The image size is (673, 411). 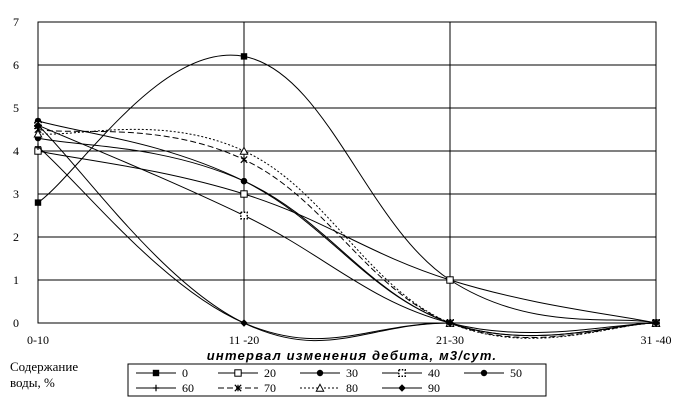 What do you see at coordinates (247, 373) in the screenshot?
I see `legend-item-20: 20` at bounding box center [247, 373].